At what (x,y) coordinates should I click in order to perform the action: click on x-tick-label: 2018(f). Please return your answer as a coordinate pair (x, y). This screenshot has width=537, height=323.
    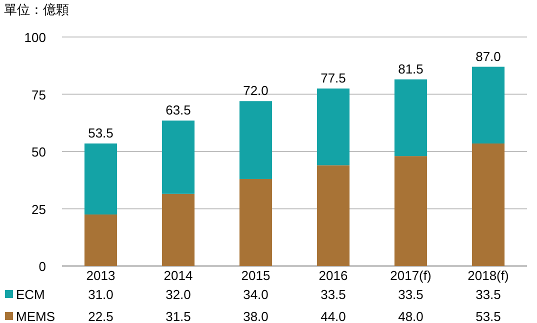
    Looking at the image, I should click on (488, 275).